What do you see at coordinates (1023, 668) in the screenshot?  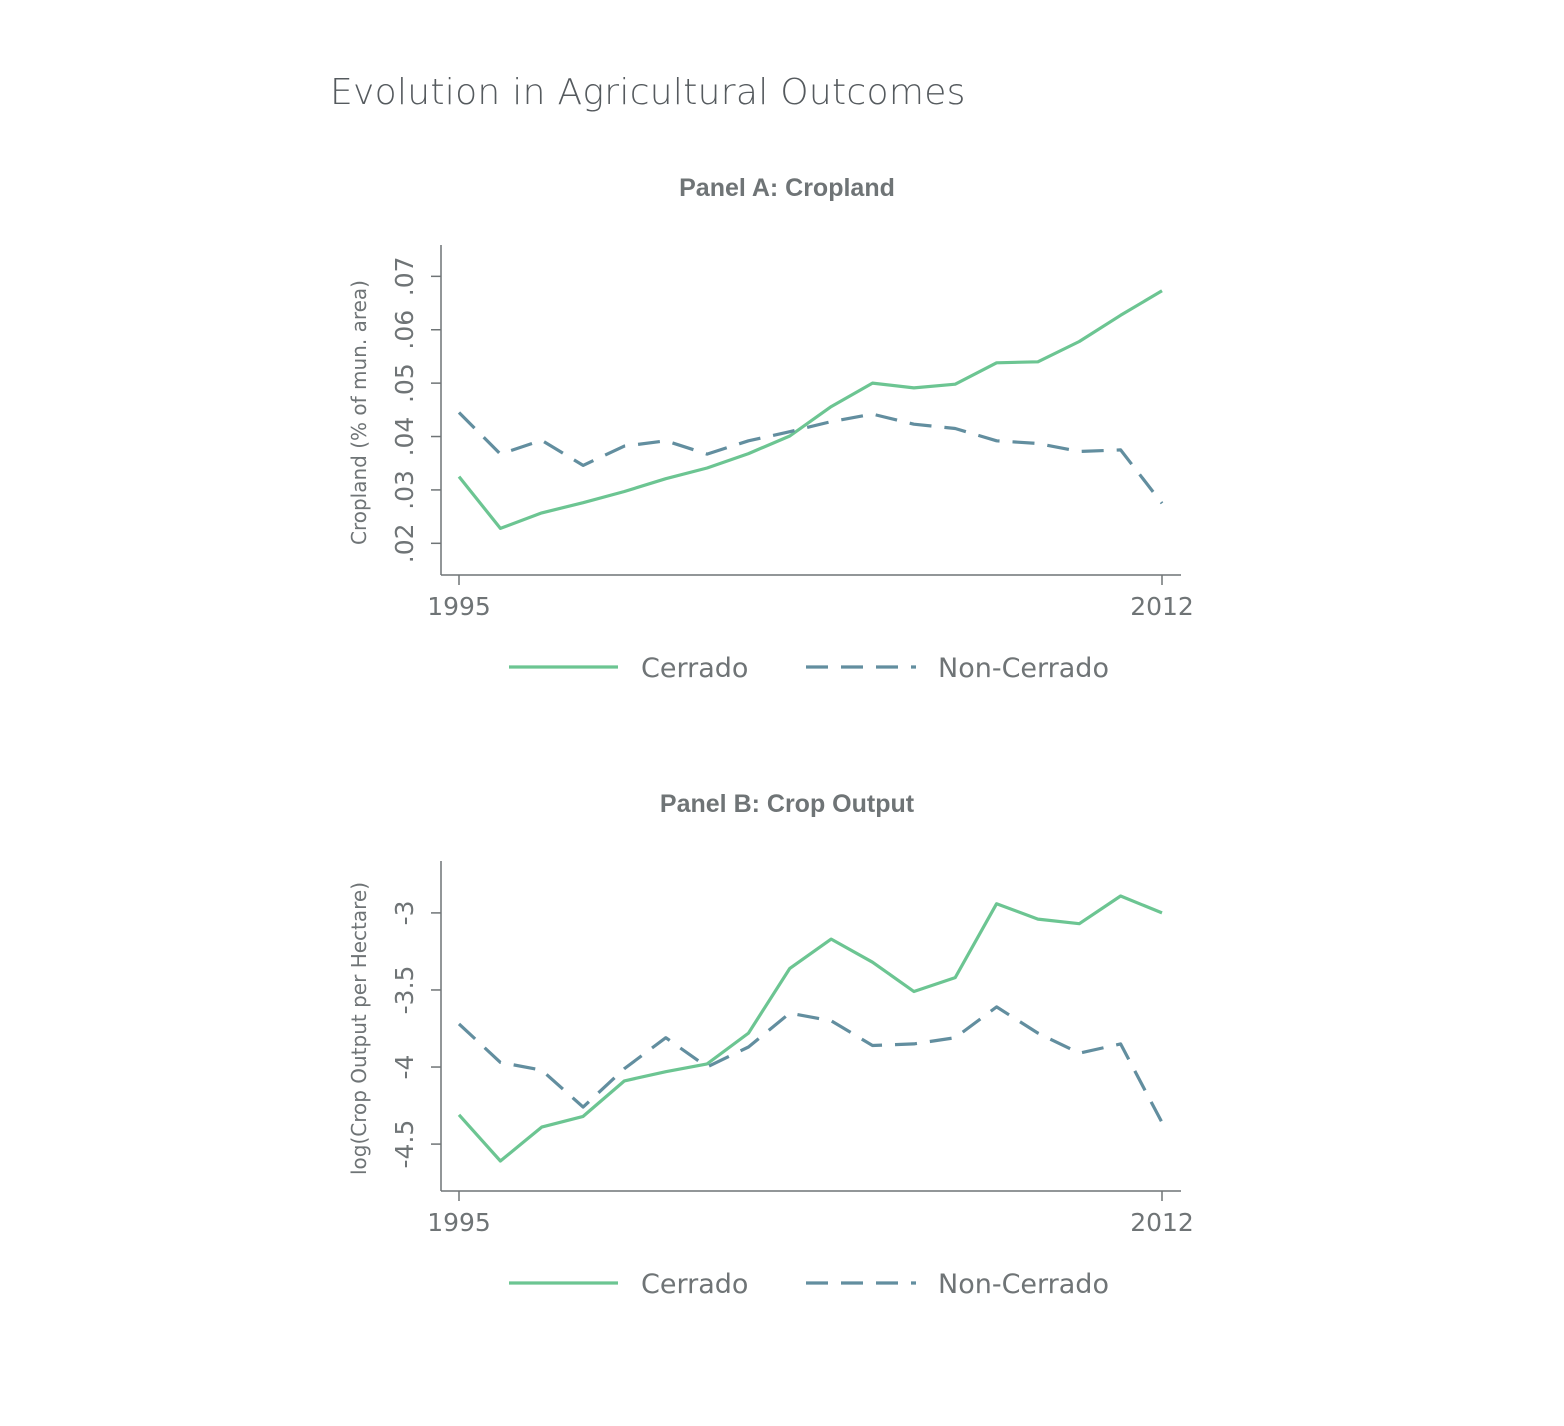 I see `panel-a-legend-label-non-cerrado: Non-Cerrado` at bounding box center [1023, 668].